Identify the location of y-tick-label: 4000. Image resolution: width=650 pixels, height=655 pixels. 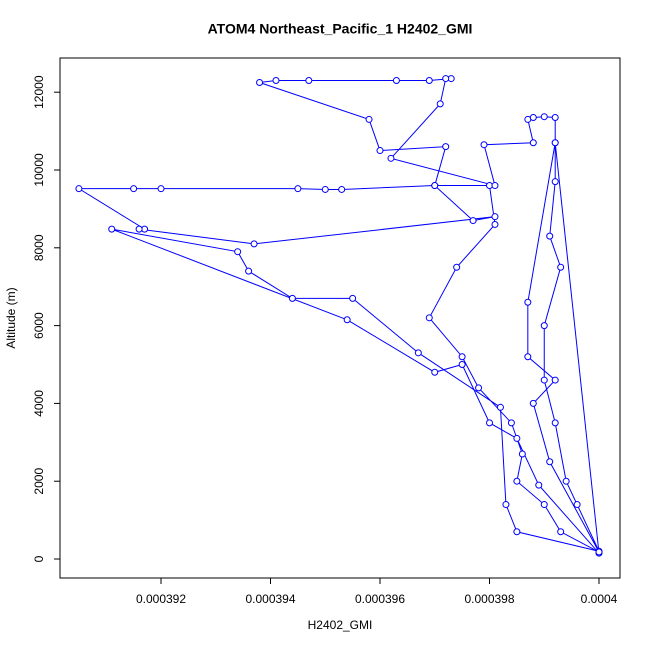
(39, 403).